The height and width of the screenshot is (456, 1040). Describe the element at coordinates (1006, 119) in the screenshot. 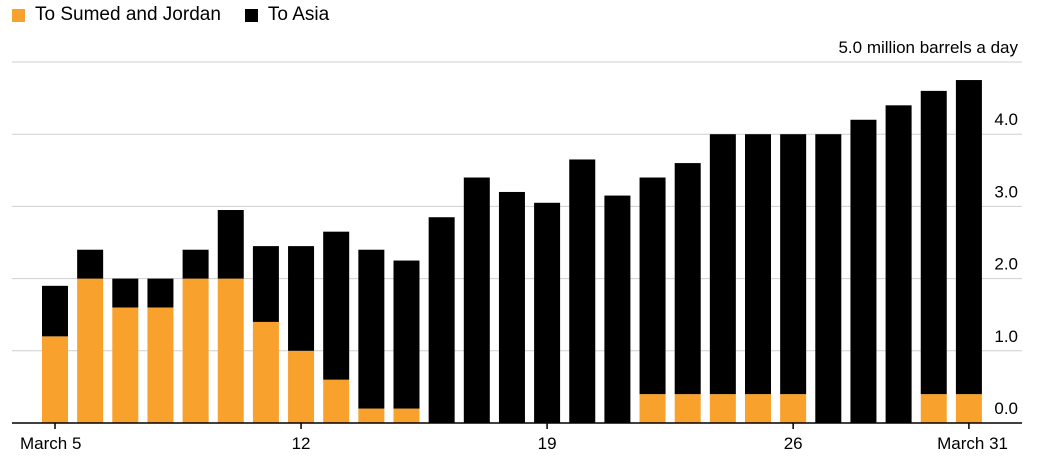

I see `y-tick-label: 4.0` at that location.